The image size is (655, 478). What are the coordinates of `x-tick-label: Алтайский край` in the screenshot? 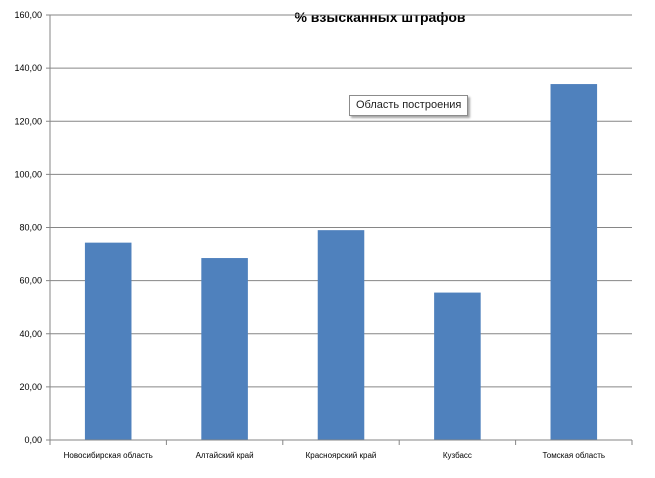 It's located at (225, 455).